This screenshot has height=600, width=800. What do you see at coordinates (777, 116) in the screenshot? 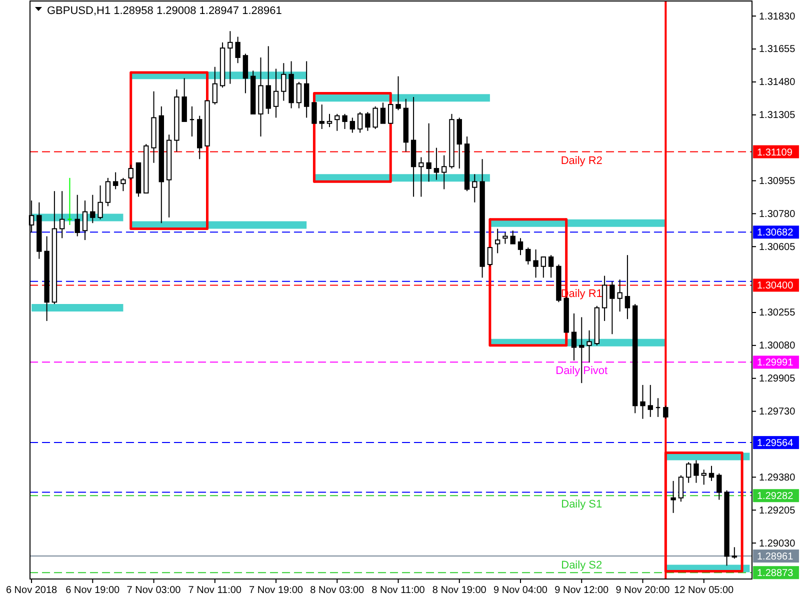
I see `y-tick-label: 1.31305` at bounding box center [777, 116].